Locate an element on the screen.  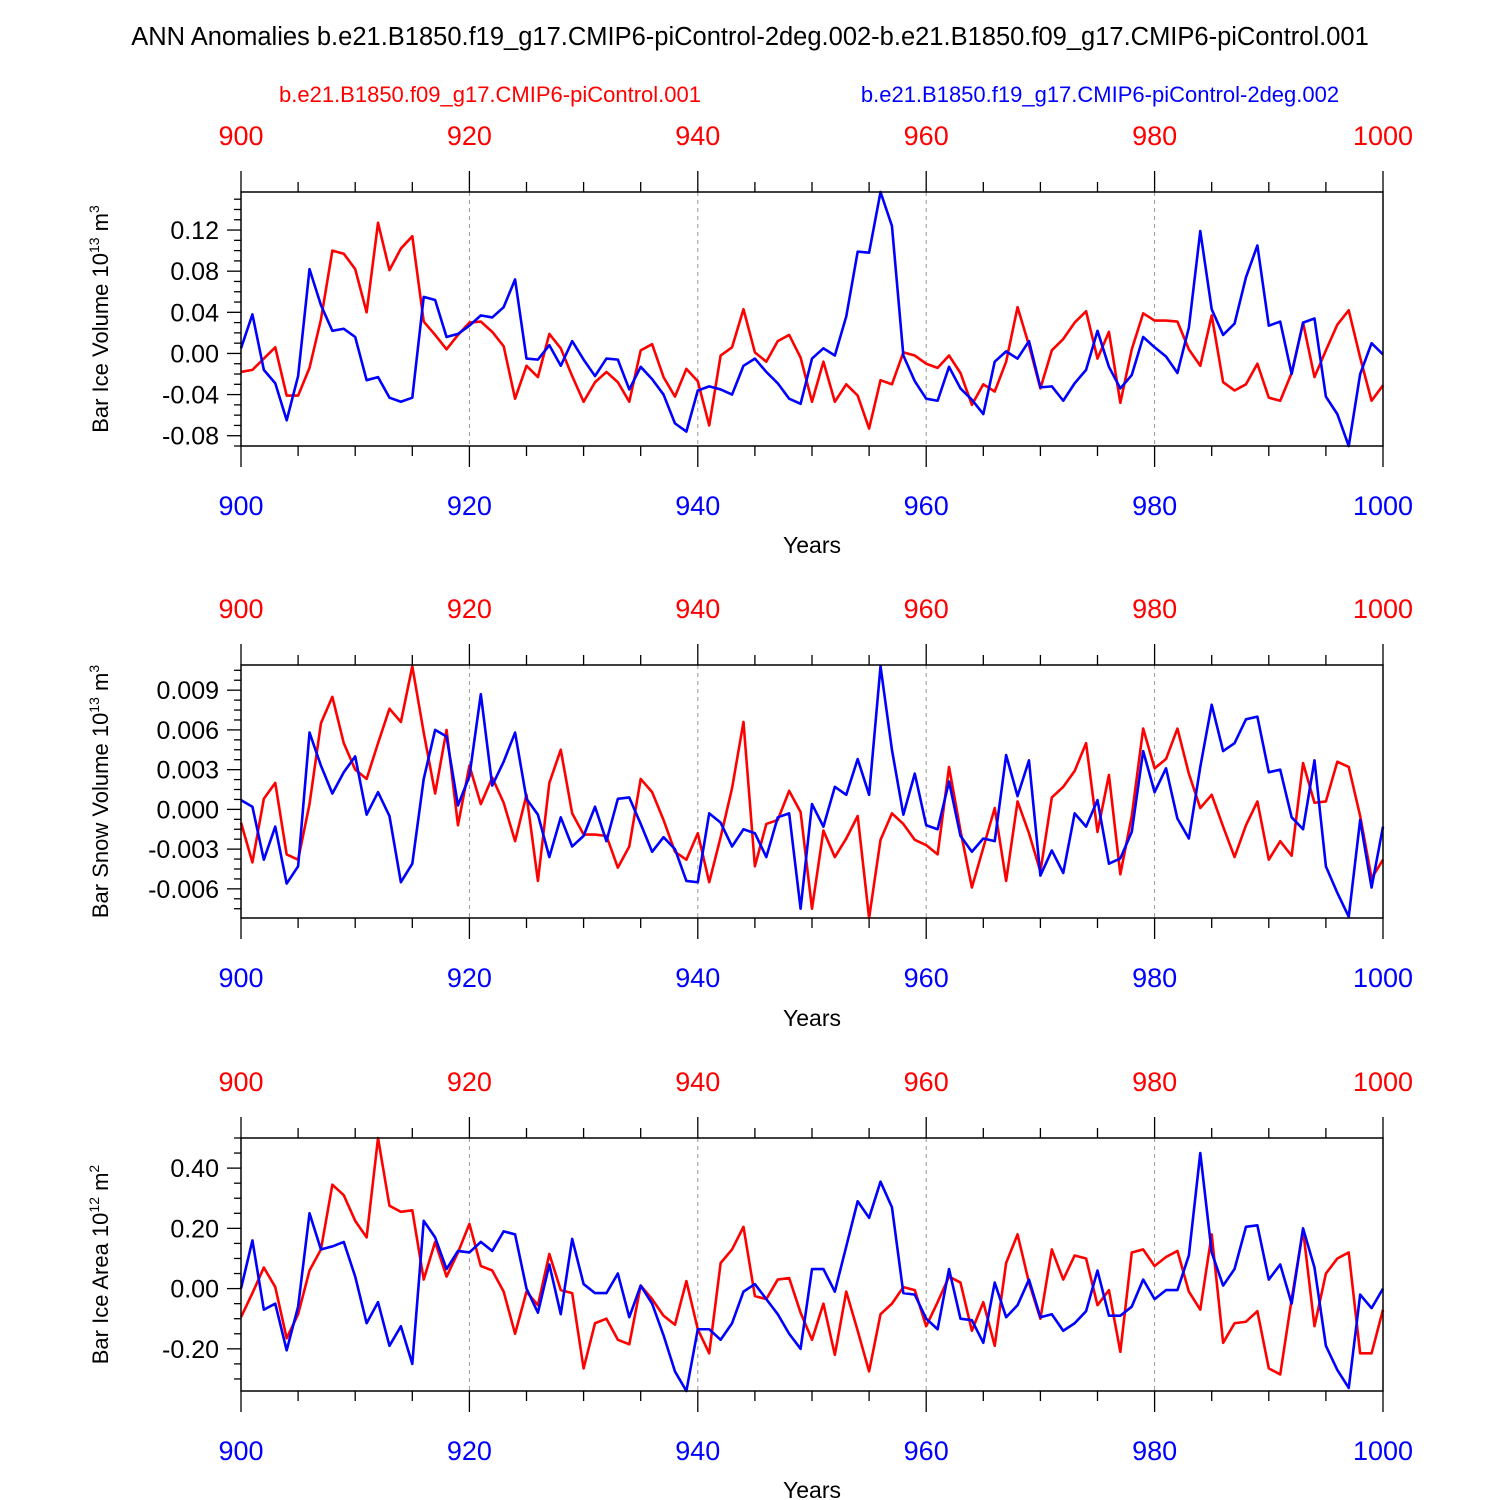
y-tick-label: -0.04 is located at coordinates (190, 396).